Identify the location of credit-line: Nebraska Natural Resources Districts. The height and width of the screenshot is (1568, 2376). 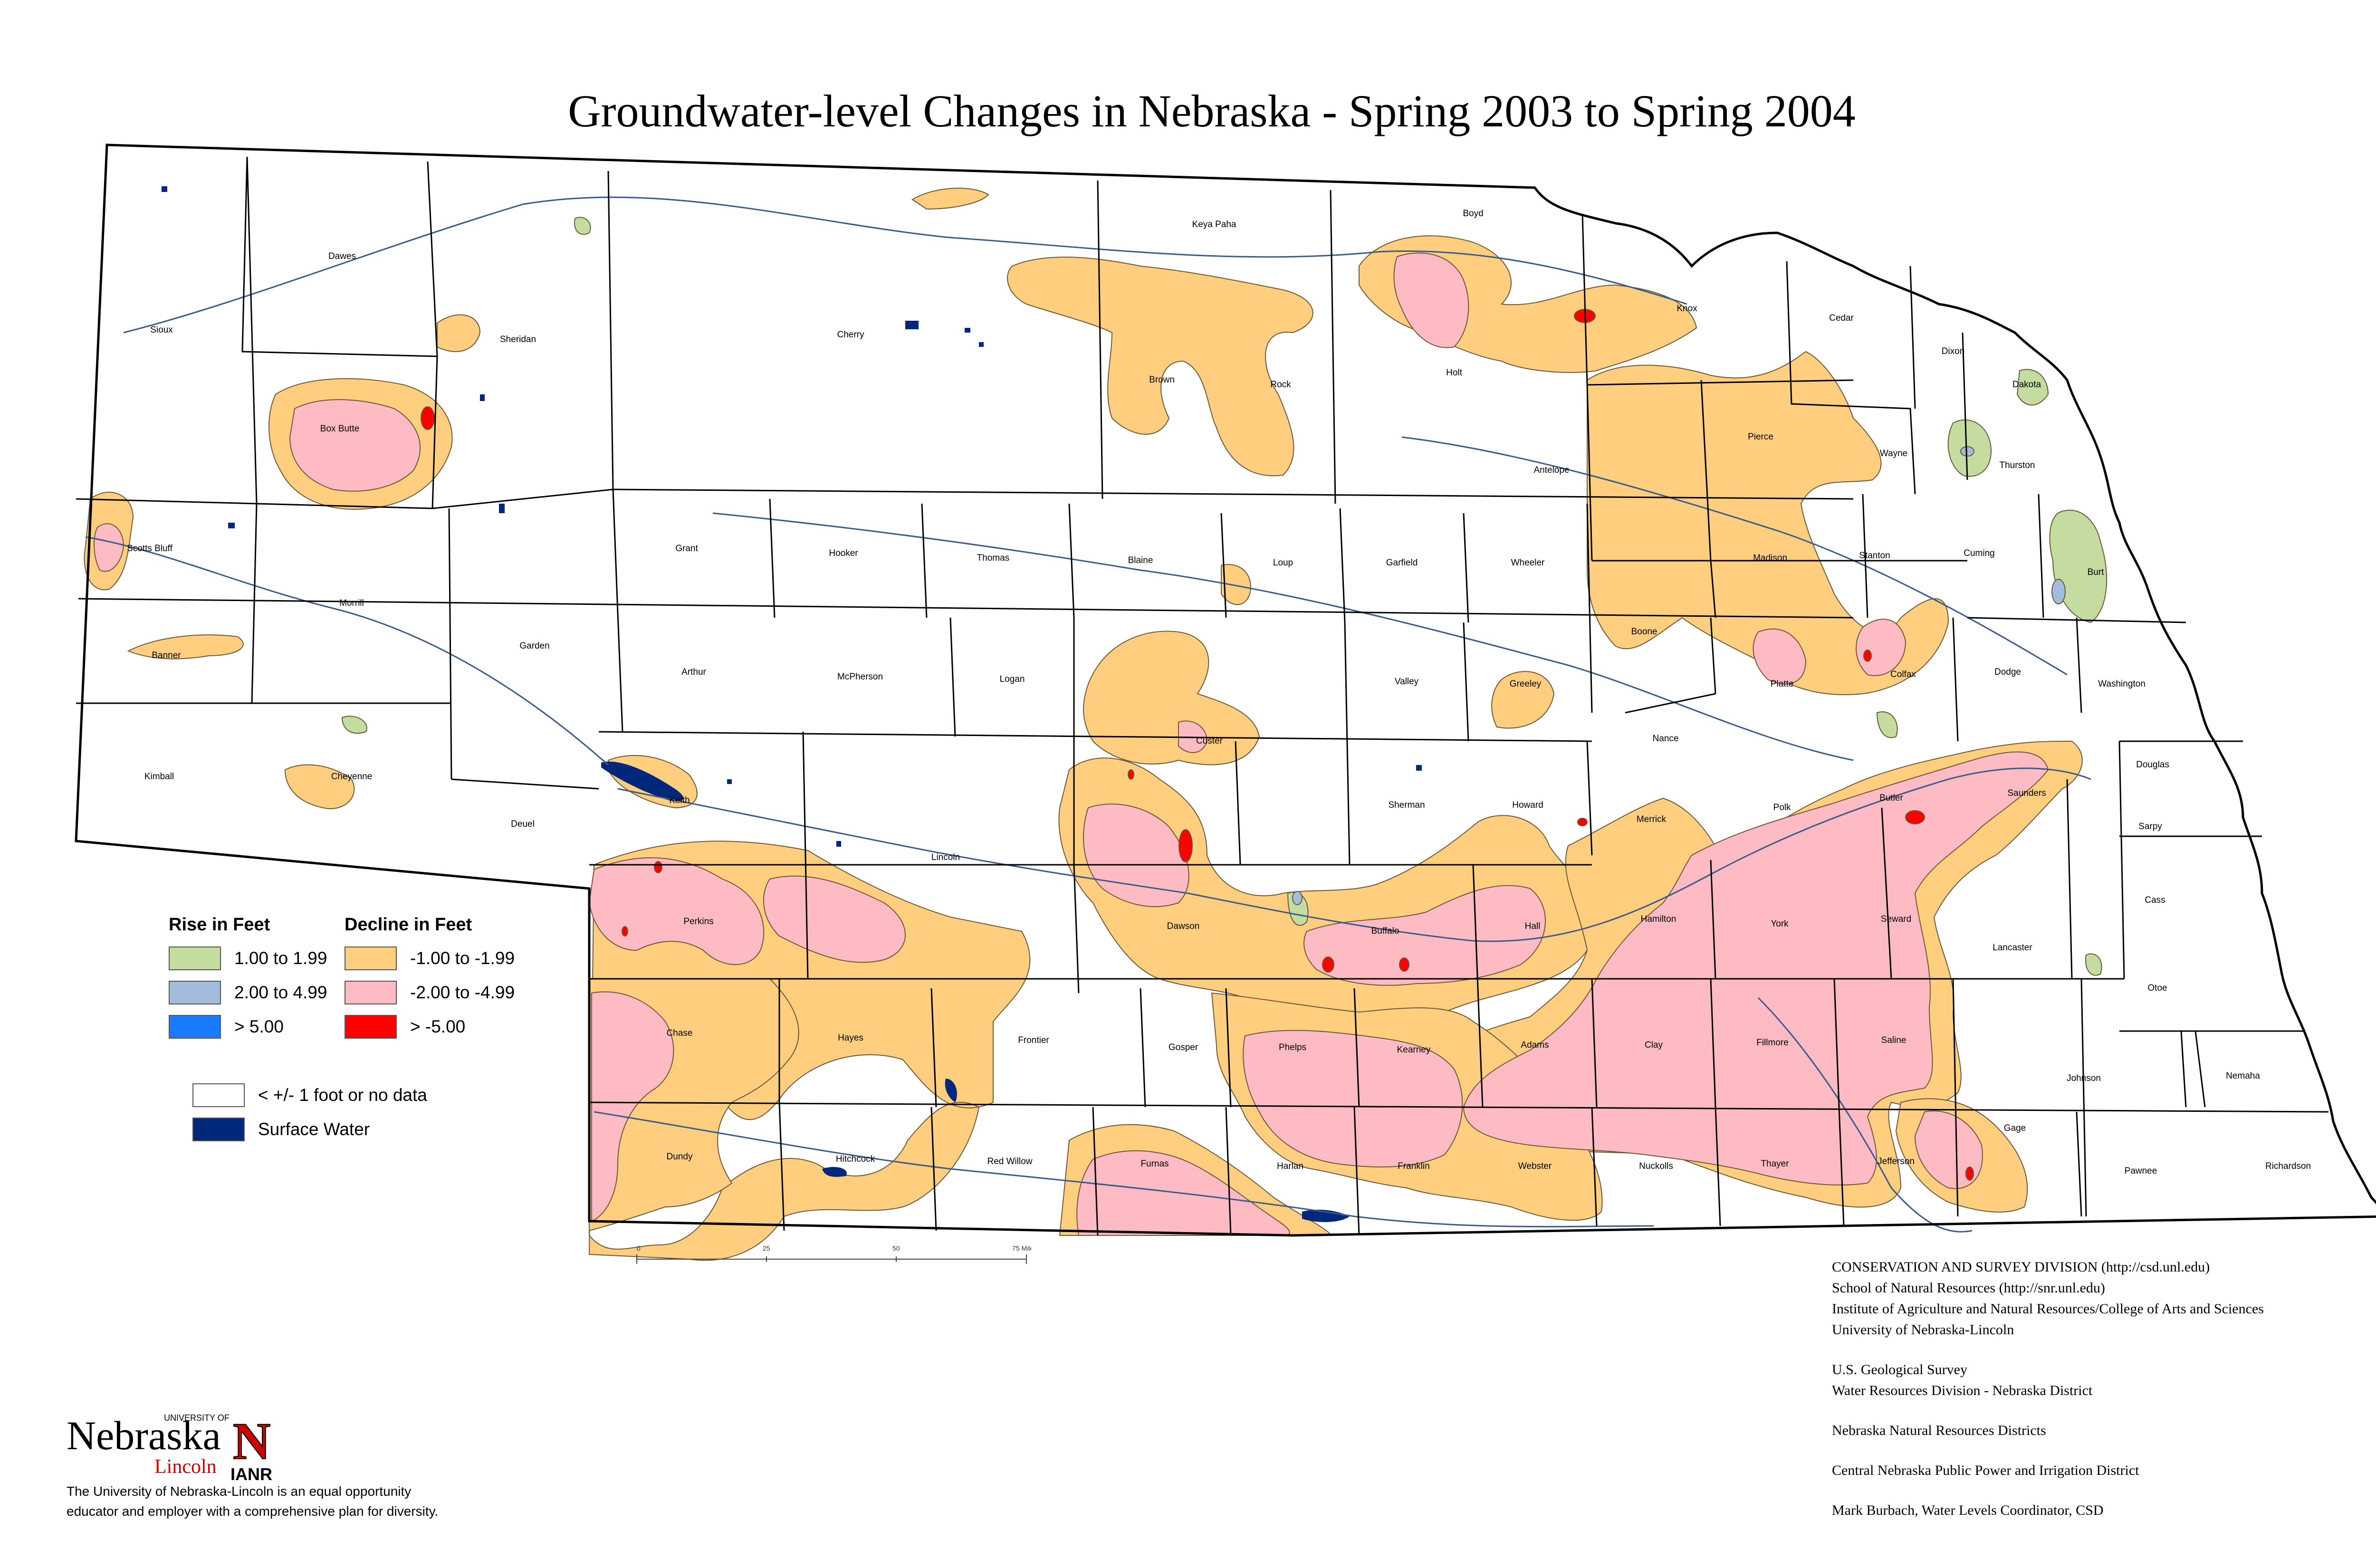
(1939, 1430).